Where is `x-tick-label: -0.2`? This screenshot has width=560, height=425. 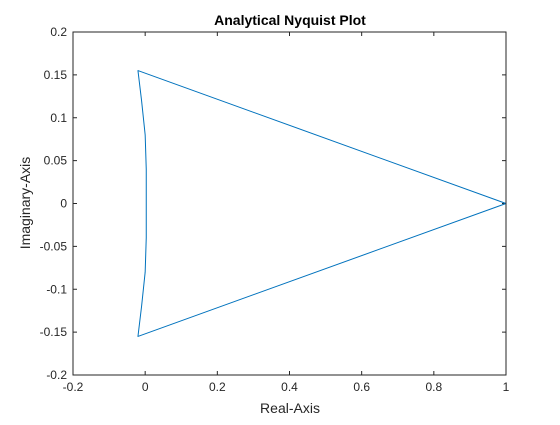
x-tick-label: -0.2 is located at coordinates (73, 387).